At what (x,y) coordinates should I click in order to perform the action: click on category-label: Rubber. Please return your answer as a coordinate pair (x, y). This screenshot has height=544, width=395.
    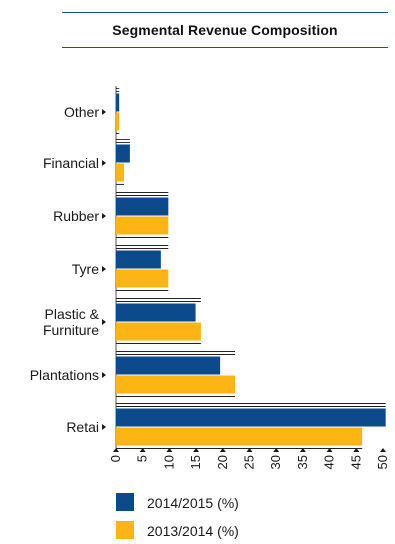
    Looking at the image, I should click on (76, 216).